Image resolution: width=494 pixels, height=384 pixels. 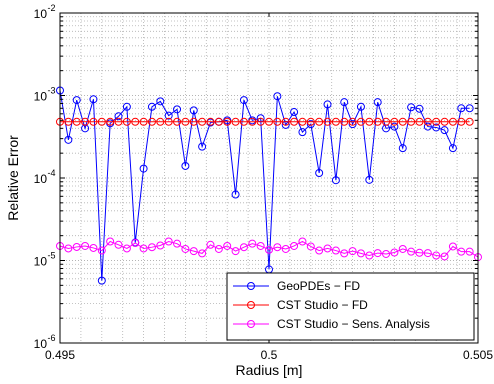 What do you see at coordinates (478, 355) in the screenshot?
I see `x-tick-label: 0.505` at bounding box center [478, 355].